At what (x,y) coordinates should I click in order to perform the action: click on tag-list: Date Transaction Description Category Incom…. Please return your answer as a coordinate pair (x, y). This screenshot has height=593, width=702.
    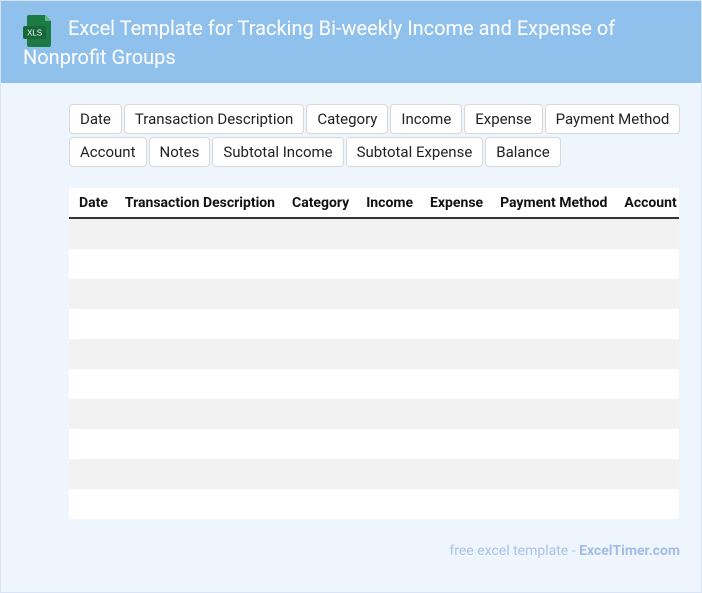
    Looking at the image, I should click on (377, 135).